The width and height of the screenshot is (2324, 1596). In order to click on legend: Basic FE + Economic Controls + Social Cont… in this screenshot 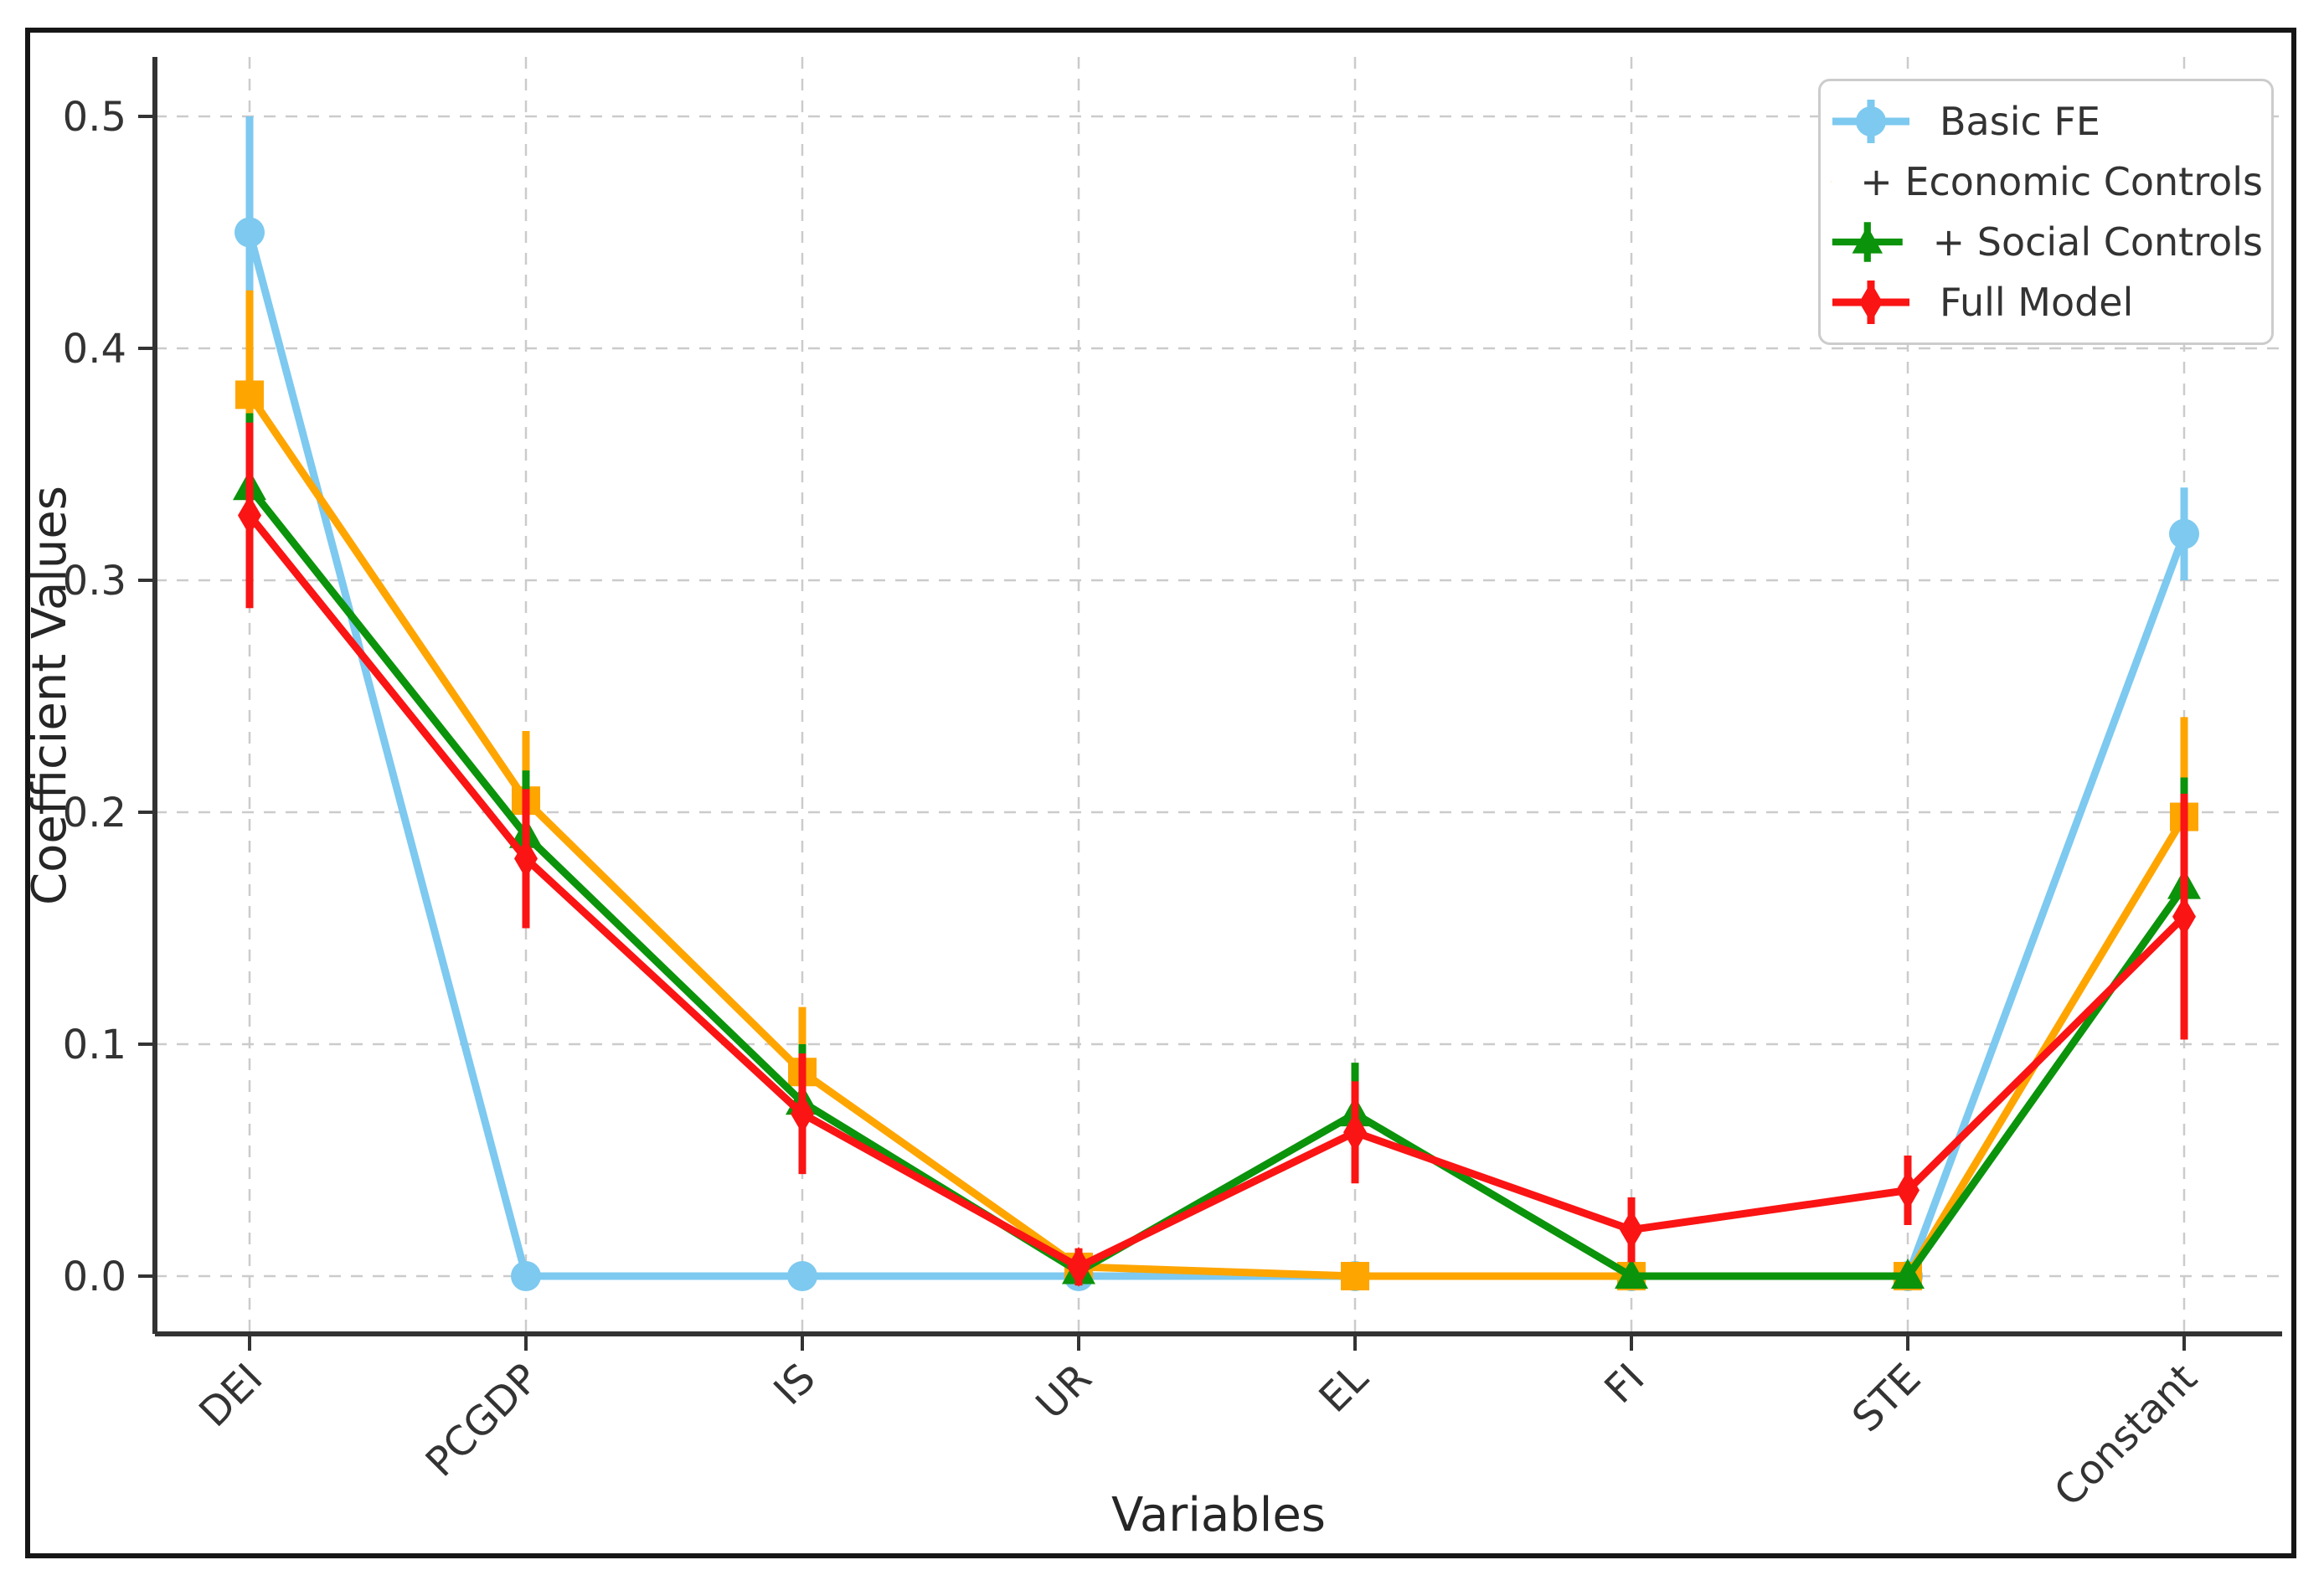, I will do `click(2046, 212)`.